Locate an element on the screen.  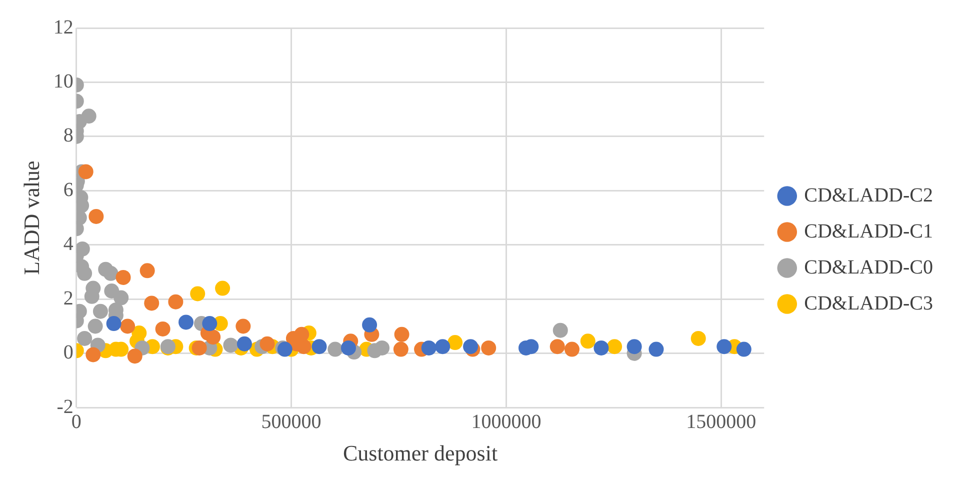
y-tick-label: 10 is located at coordinates (63, 81).